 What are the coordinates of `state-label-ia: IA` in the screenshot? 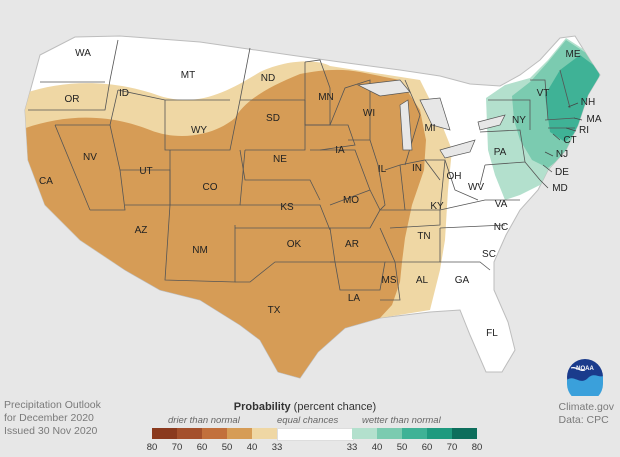 It's located at (340, 150).